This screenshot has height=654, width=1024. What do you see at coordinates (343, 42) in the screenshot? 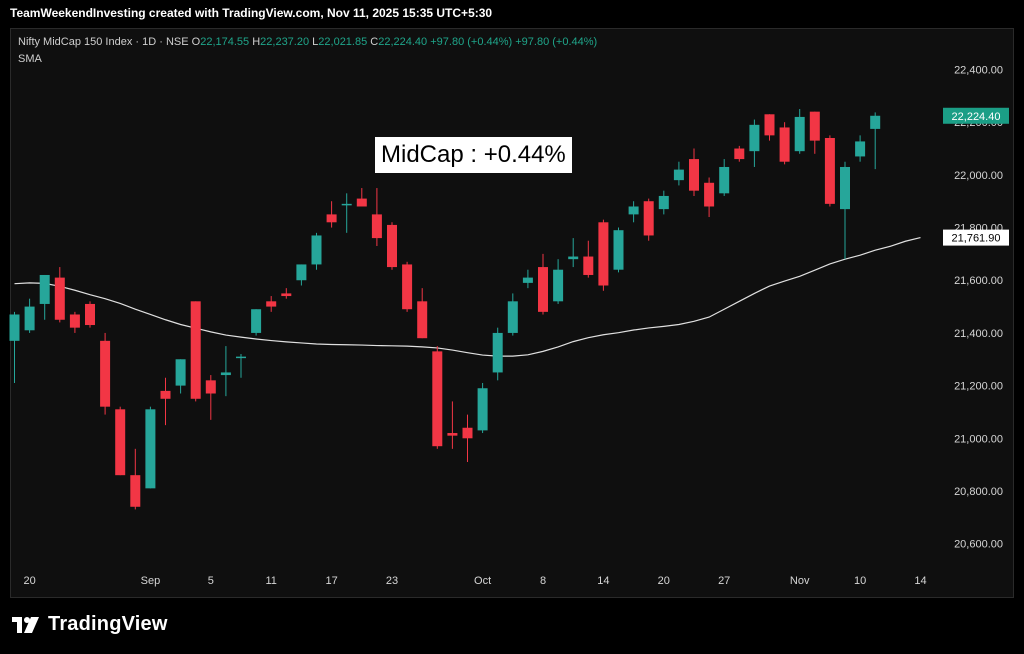
I see `low-value: 22,021.85` at bounding box center [343, 42].